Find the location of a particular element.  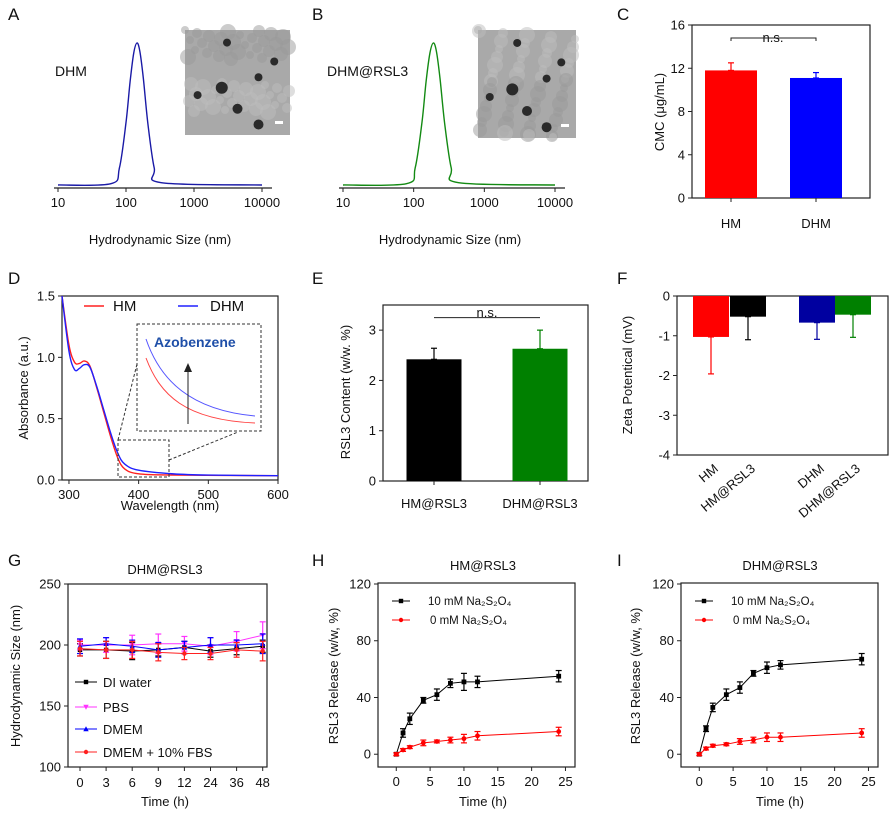

panel-letter-f: F is located at coordinates (622, 278).